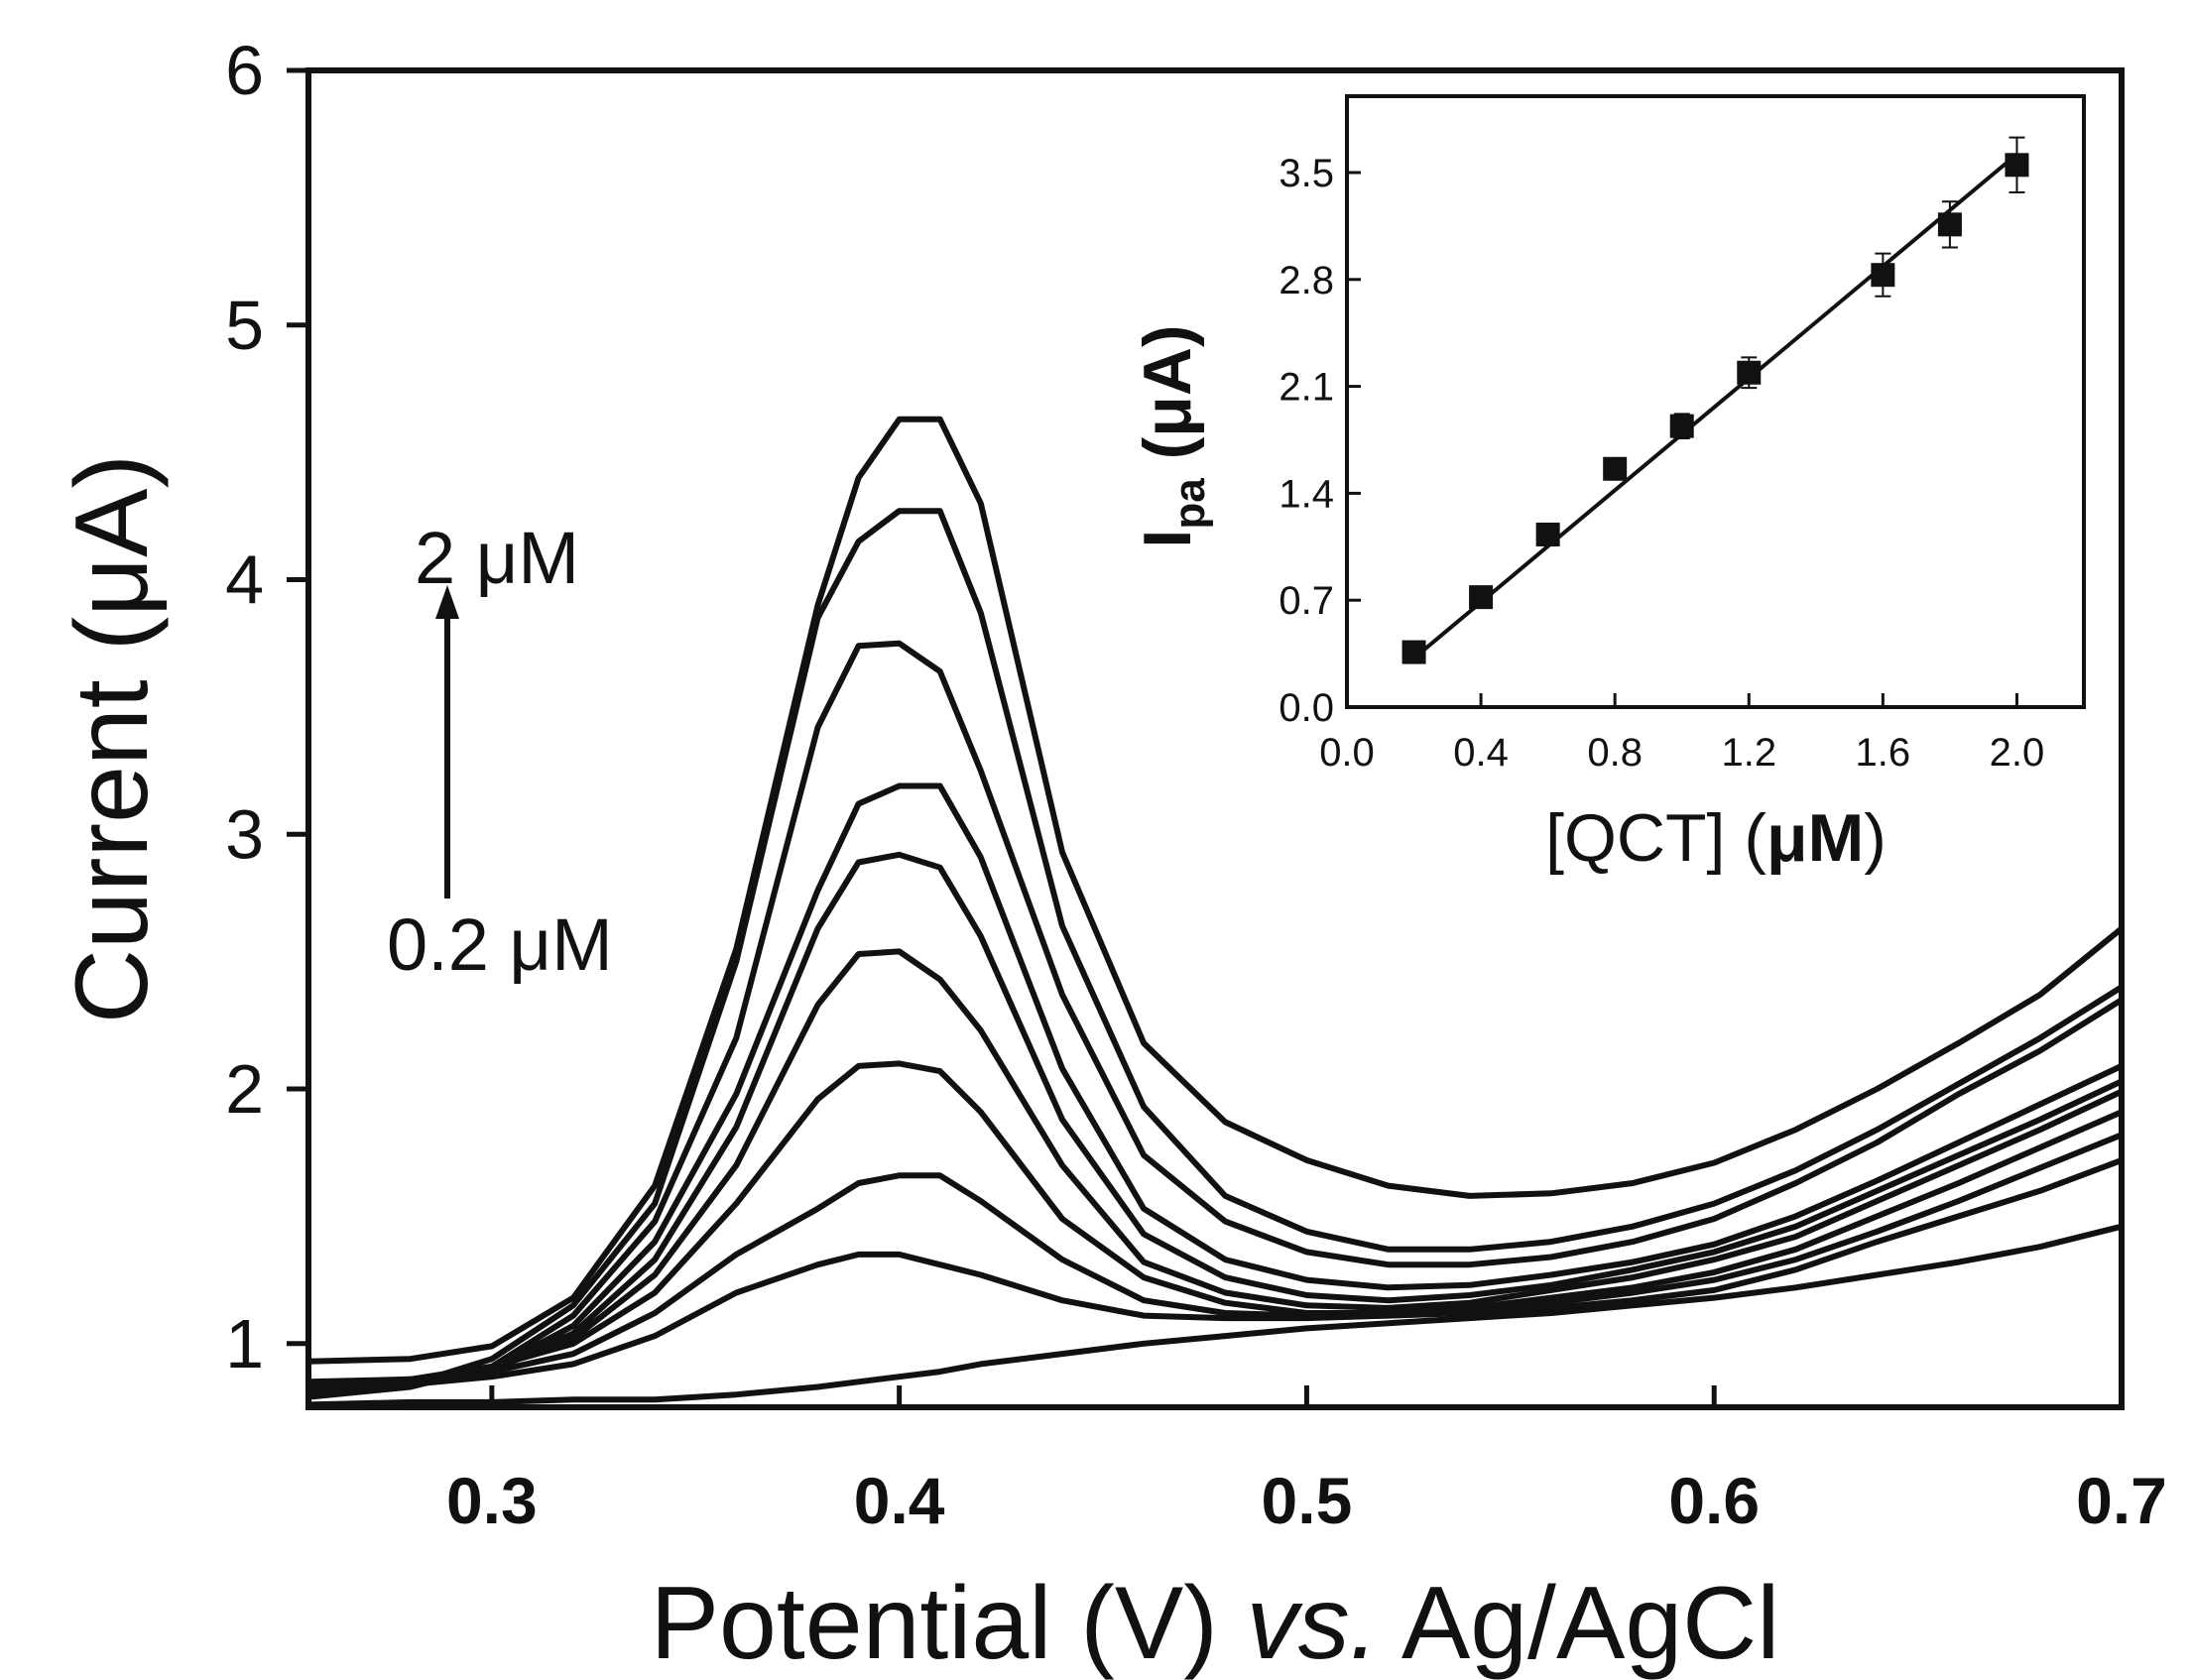 This screenshot has height=1680, width=2192. I want to click on inset-y-tick-label: 0.0, so click(1306, 708).